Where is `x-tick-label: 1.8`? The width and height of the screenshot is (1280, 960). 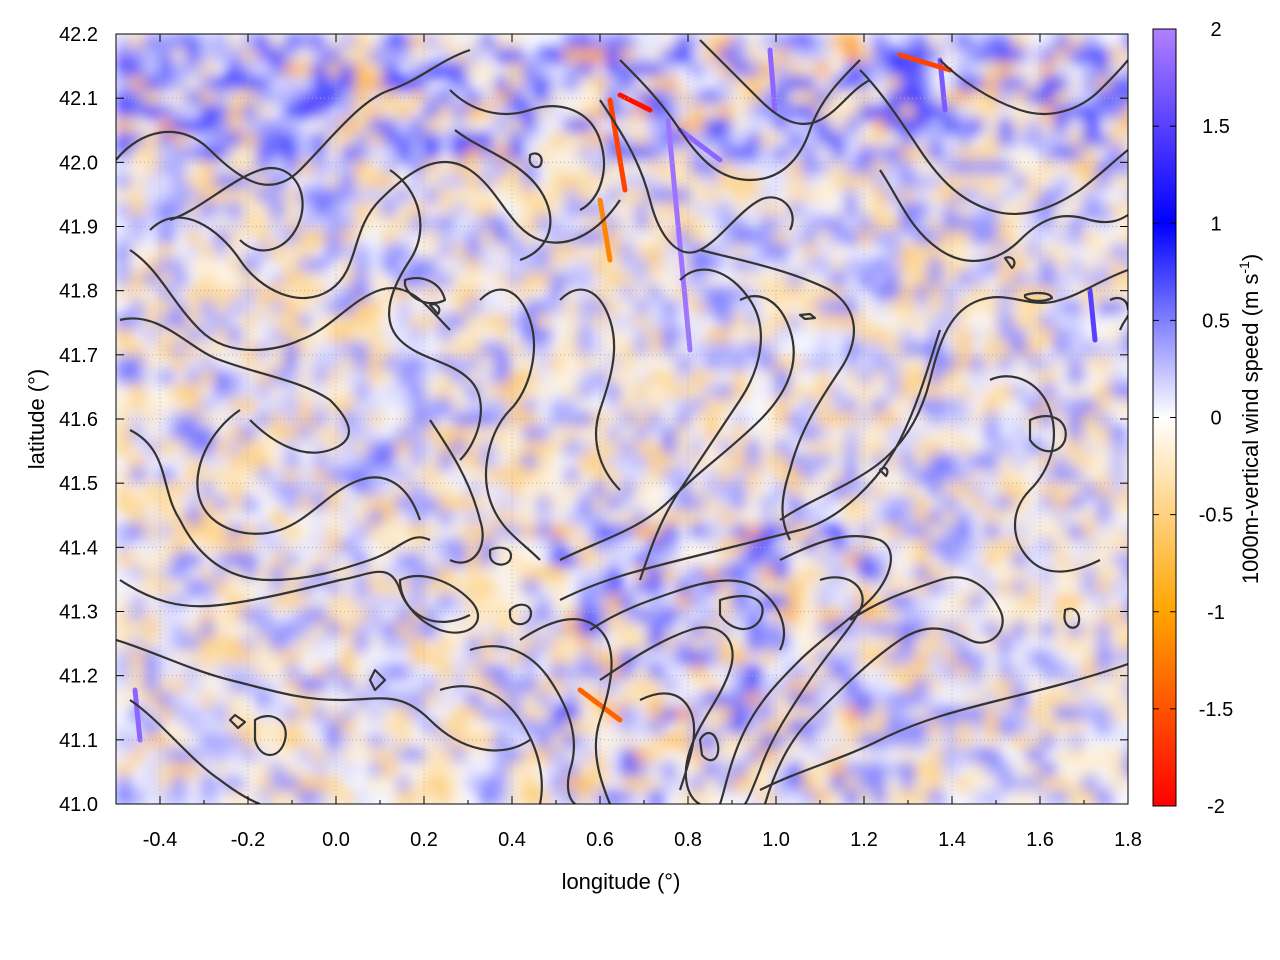
x-tick-label: 1.8 is located at coordinates (1128, 840).